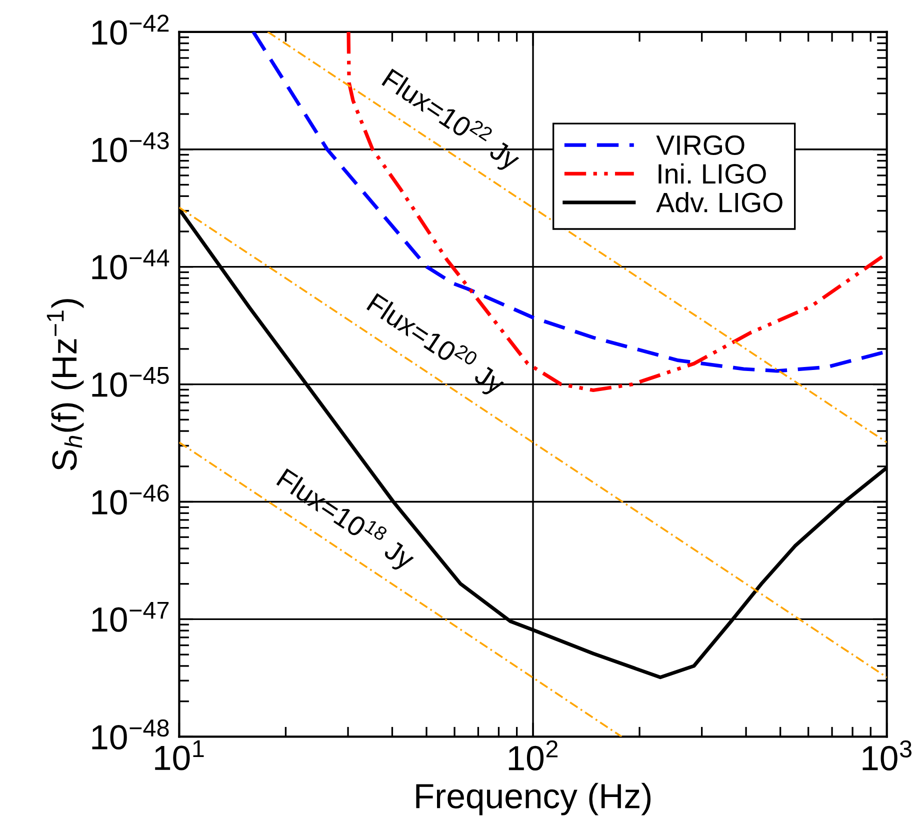 The height and width of the screenshot is (840, 919). Describe the element at coordinates (700, 145) in the screenshot. I see `legend-label: VIRGO` at that location.